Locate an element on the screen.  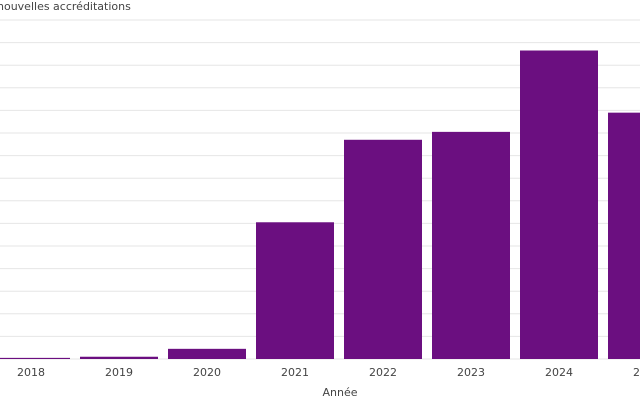
x-tick-label: 2020 is located at coordinates (207, 372).